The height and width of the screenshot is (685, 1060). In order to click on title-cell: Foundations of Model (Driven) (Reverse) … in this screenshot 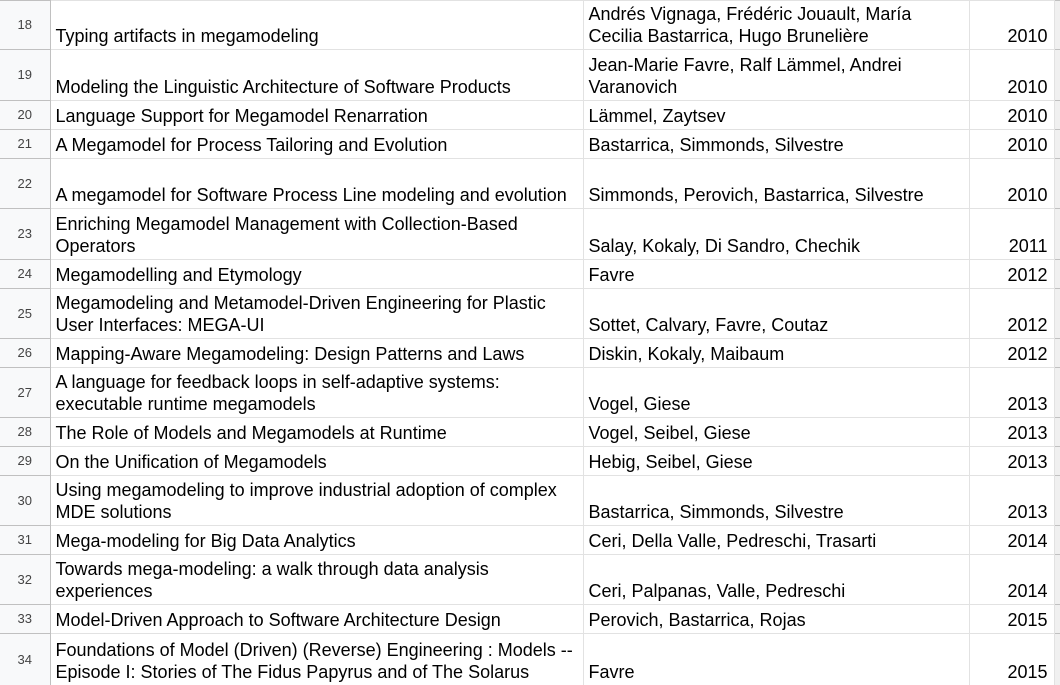, I will do `click(316, 659)`.